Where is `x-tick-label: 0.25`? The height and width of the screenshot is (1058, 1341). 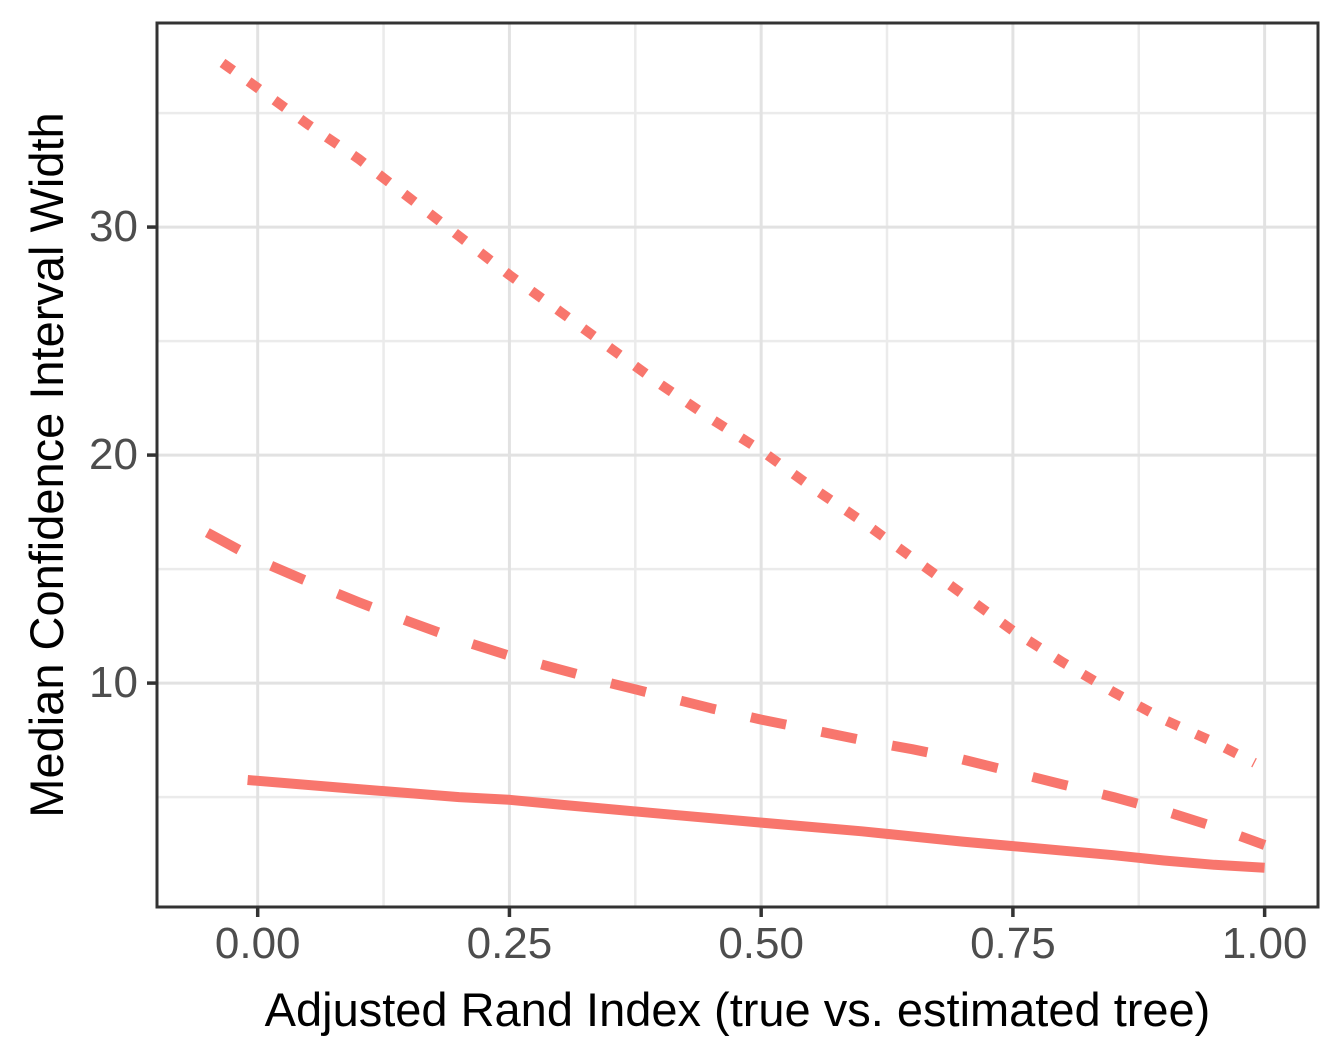
x-tick-label: 0.25 is located at coordinates (509, 943).